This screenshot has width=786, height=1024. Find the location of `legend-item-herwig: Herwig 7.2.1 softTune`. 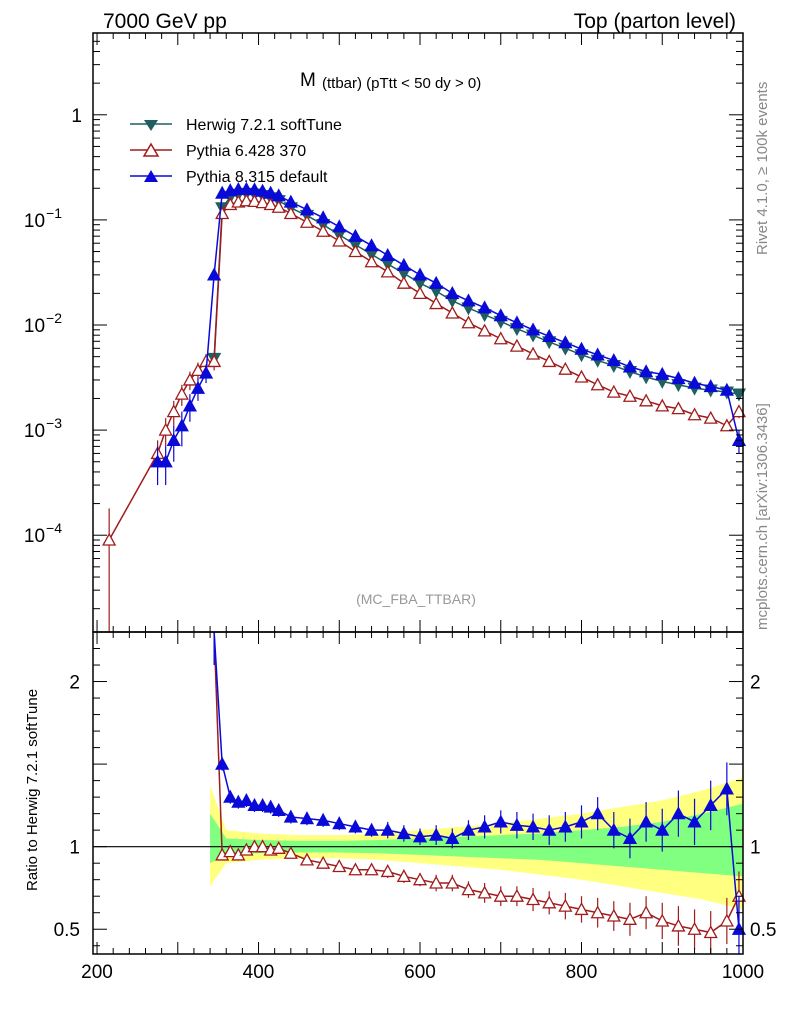

legend-item-herwig: Herwig 7.2.1 softTune is located at coordinates (236, 125).